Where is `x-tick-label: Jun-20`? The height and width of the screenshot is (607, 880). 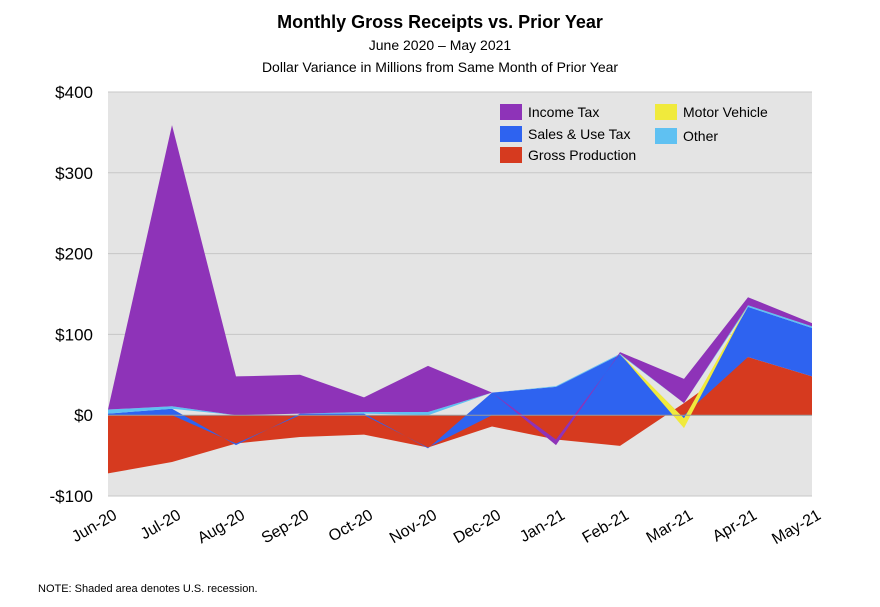
x-tick-label: Jun-20 is located at coordinates (94, 526).